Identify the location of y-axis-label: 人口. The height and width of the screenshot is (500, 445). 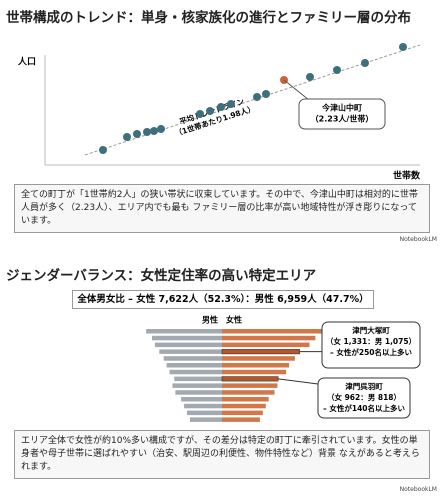
(26, 62).